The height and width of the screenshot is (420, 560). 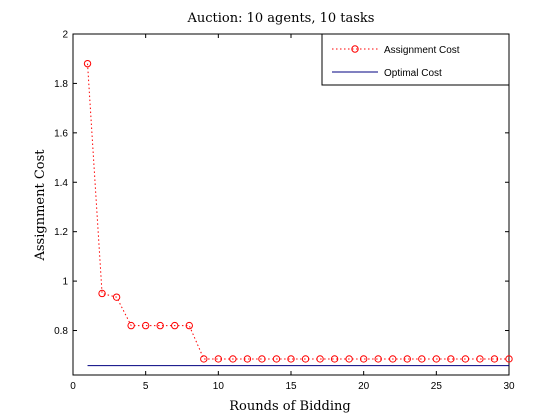 What do you see at coordinates (61, 331) in the screenshot?
I see `y-tick-label: 0.8` at bounding box center [61, 331].